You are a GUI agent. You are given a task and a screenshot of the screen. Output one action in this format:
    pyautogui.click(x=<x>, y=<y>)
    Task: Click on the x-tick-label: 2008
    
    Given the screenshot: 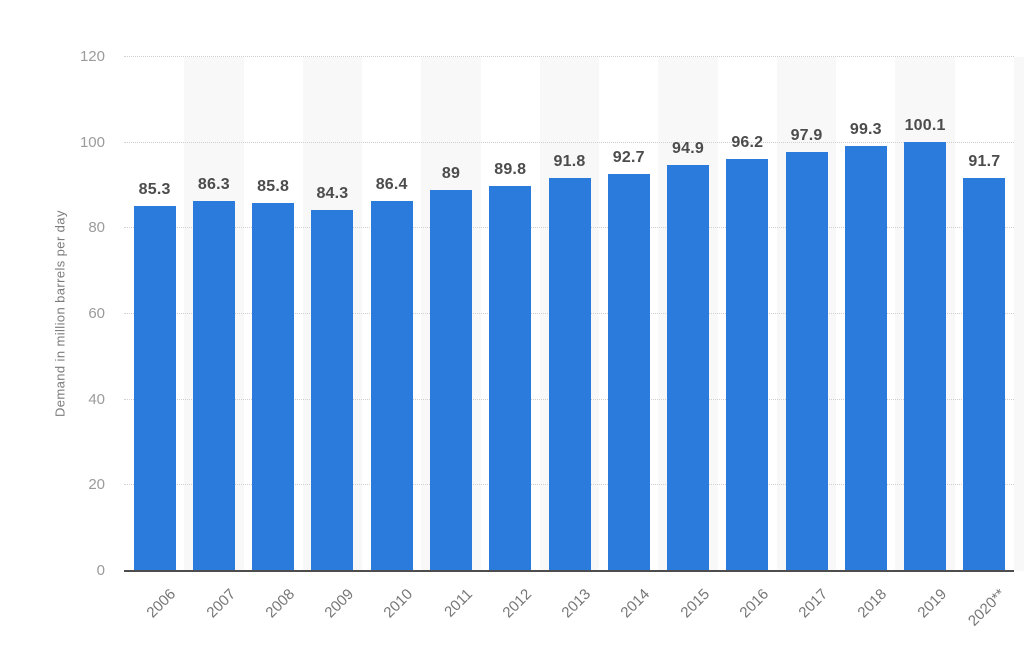 What is the action you would take?
    pyautogui.click(x=280, y=603)
    